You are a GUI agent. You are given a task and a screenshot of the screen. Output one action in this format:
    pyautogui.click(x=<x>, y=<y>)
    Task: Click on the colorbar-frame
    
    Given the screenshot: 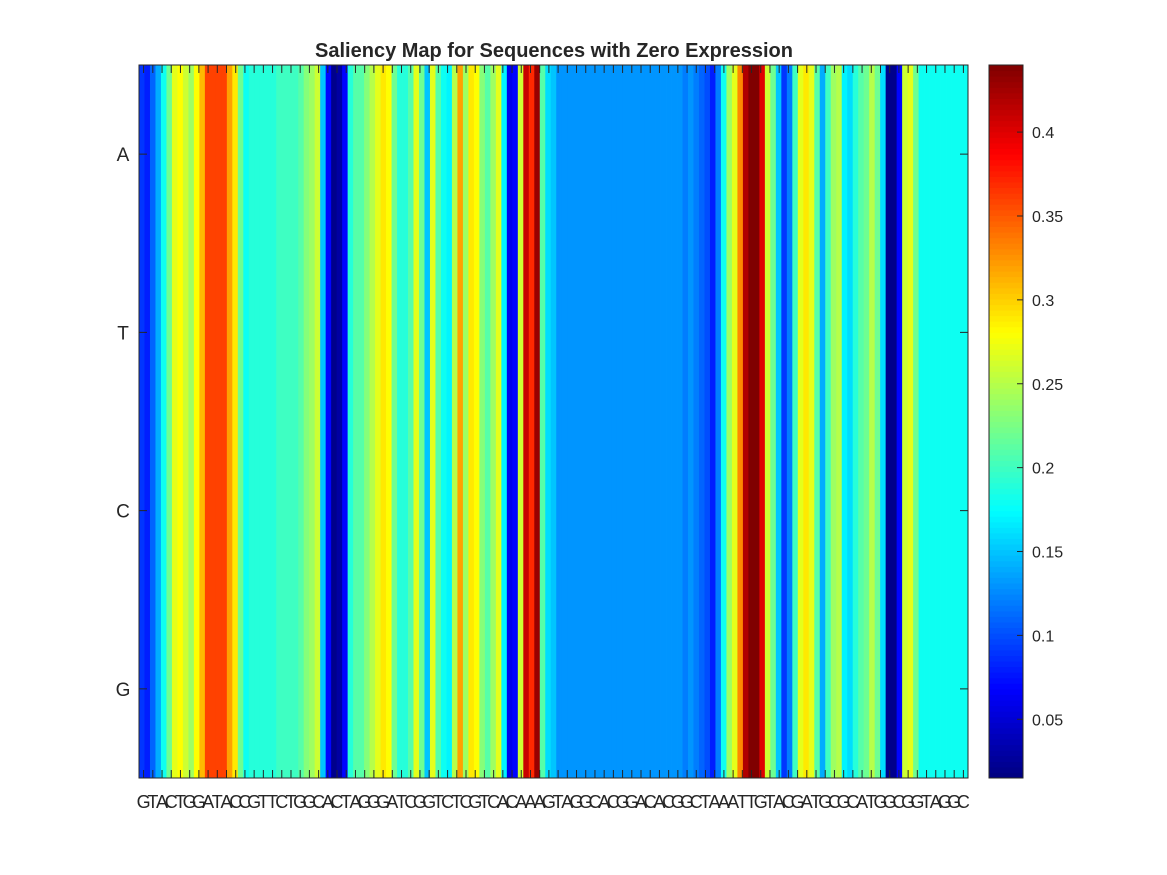 What is the action you would take?
    pyautogui.click(x=1006, y=421)
    